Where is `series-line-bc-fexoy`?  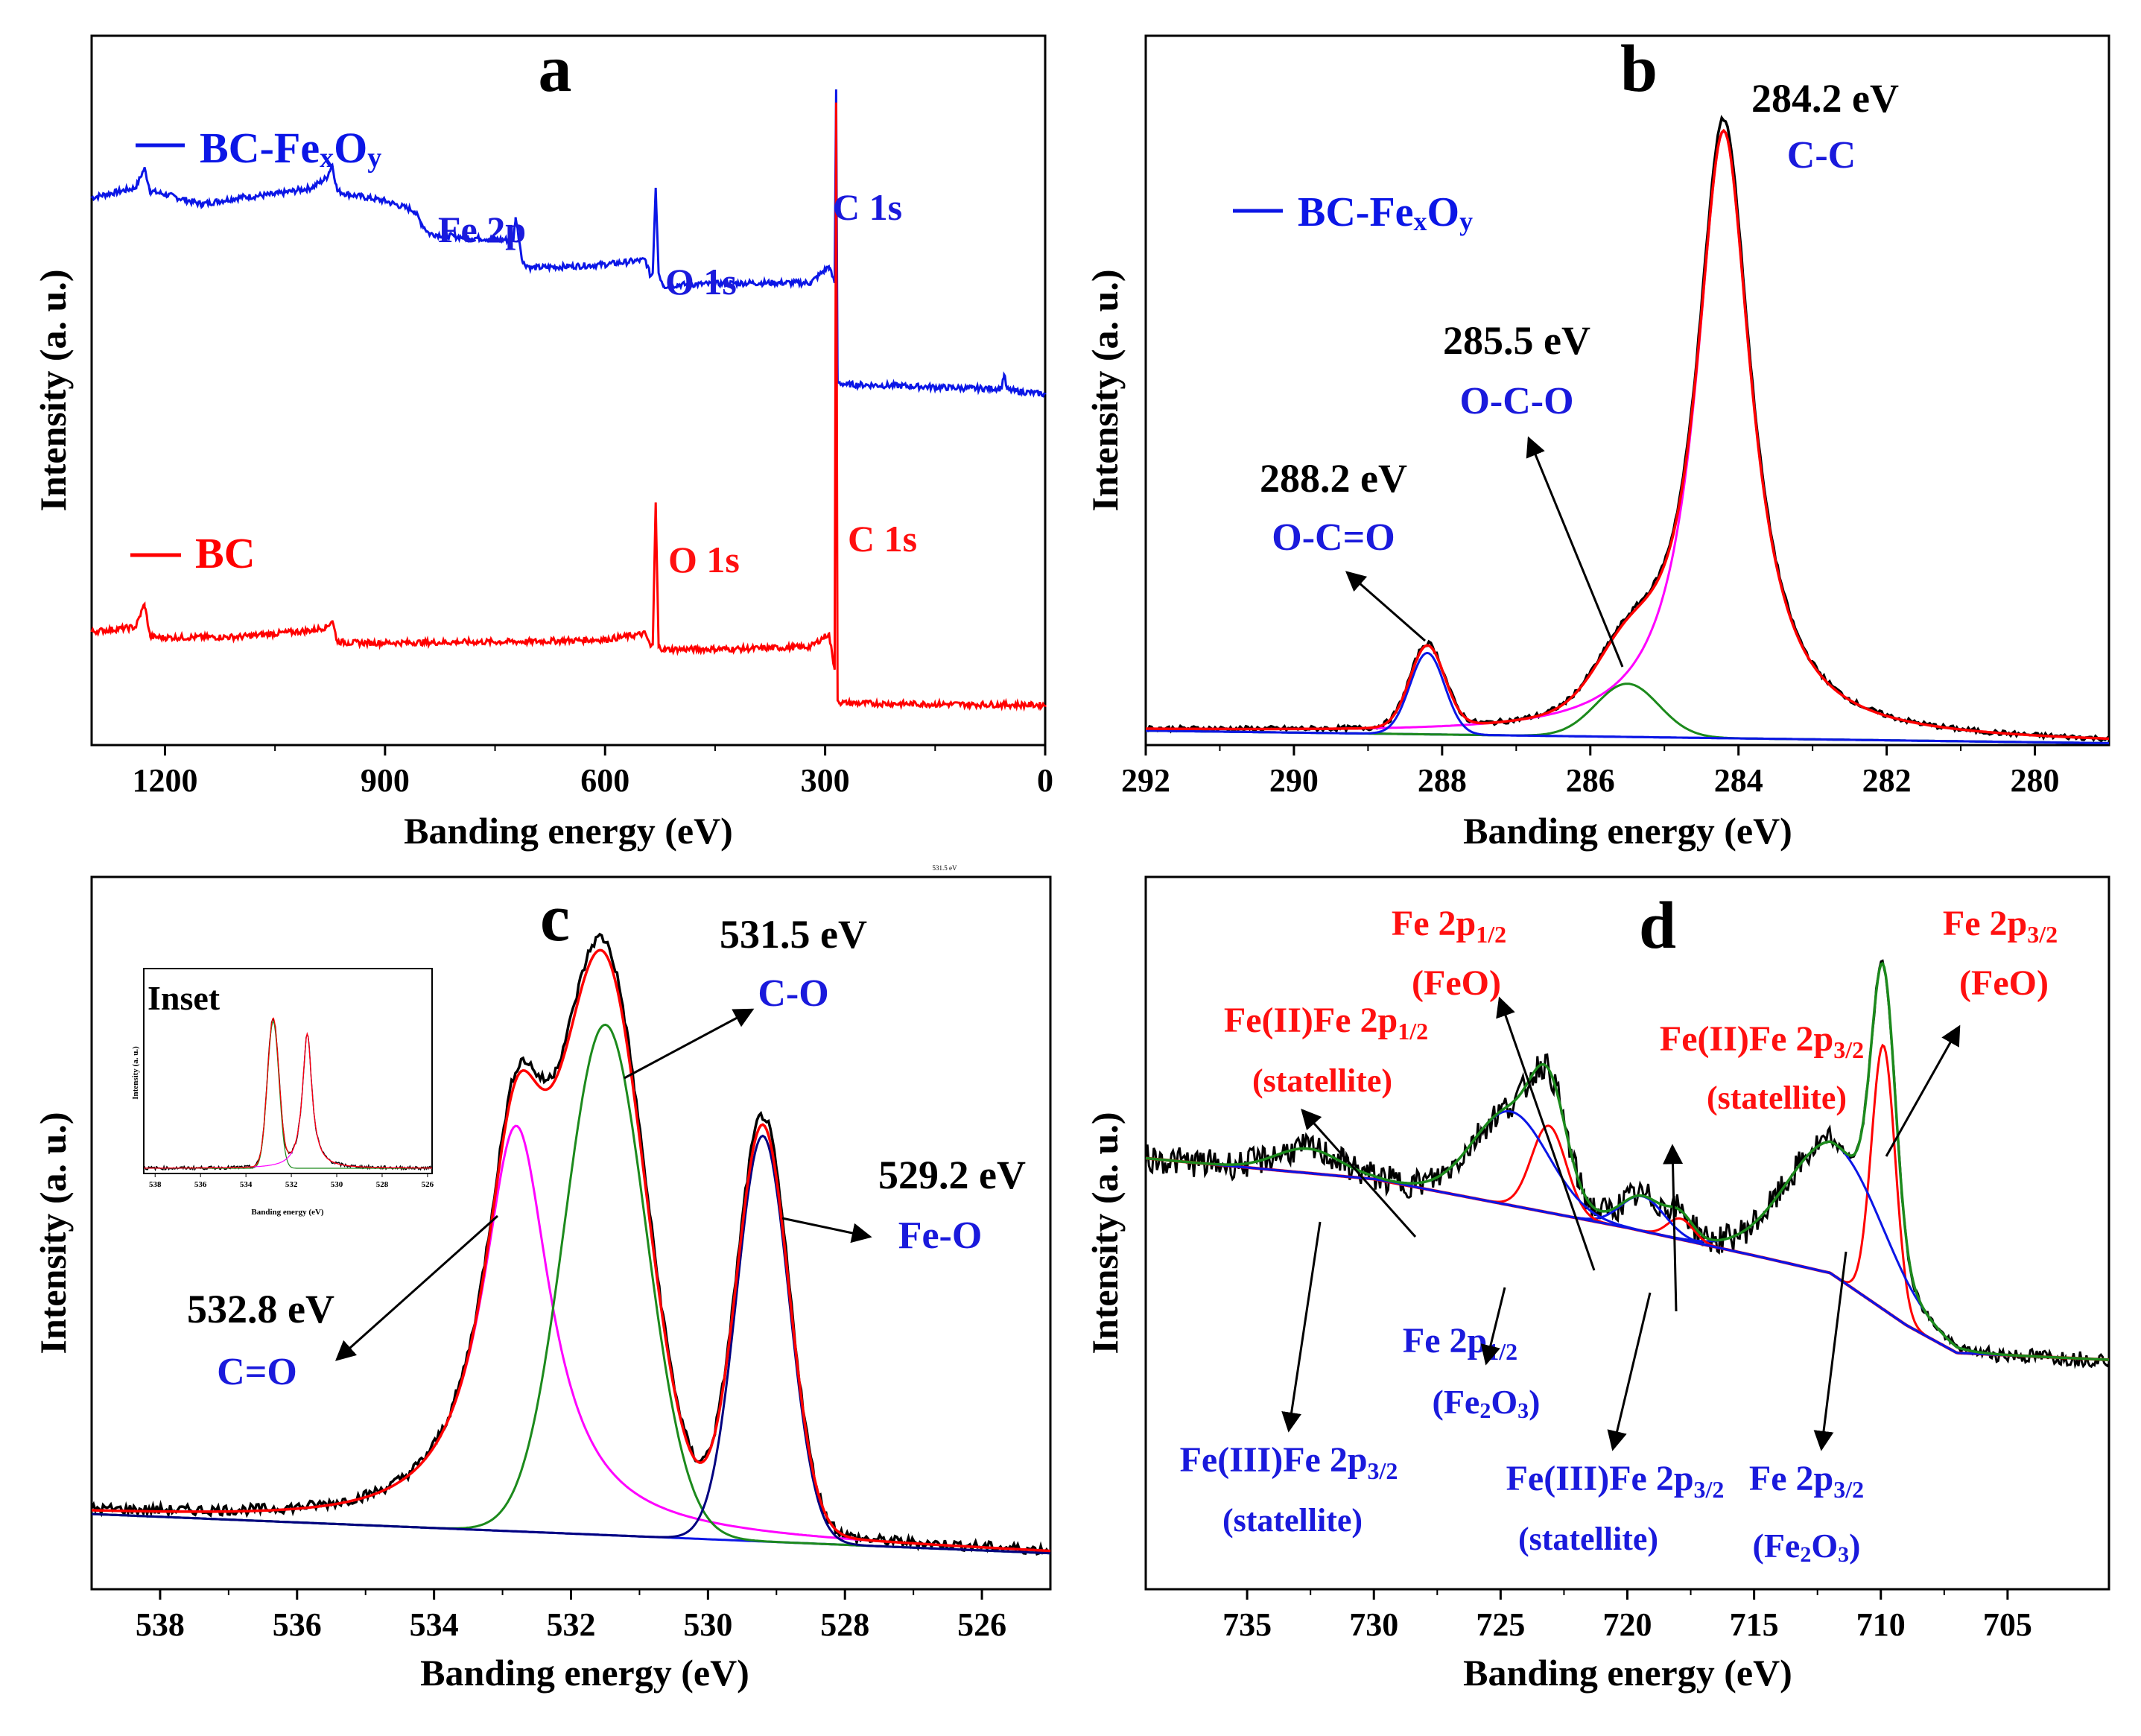 series-line-bc-fexoy is located at coordinates (568, 243).